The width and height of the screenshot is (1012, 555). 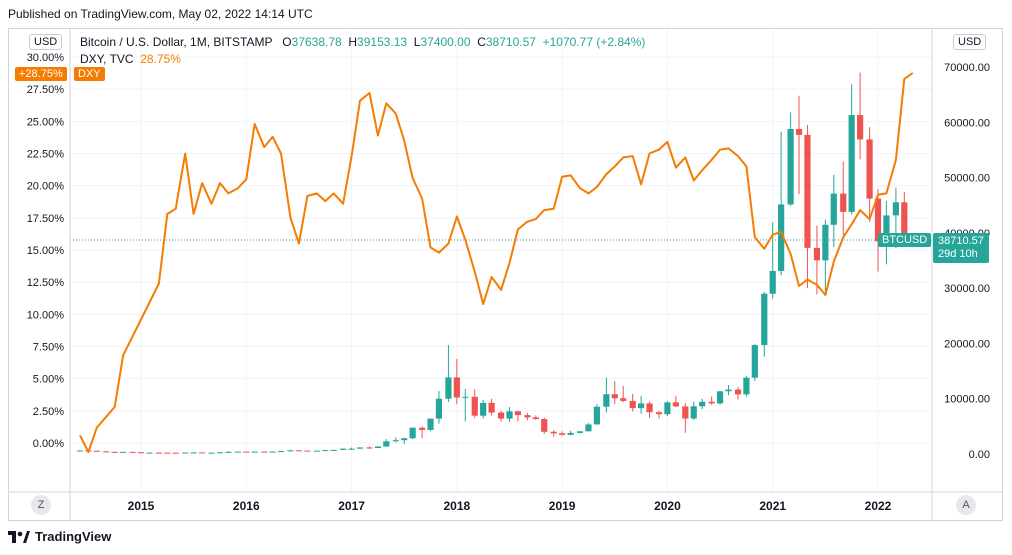 What do you see at coordinates (457, 506) in the screenshot?
I see `x-axis-tick-label: 2018` at bounding box center [457, 506].